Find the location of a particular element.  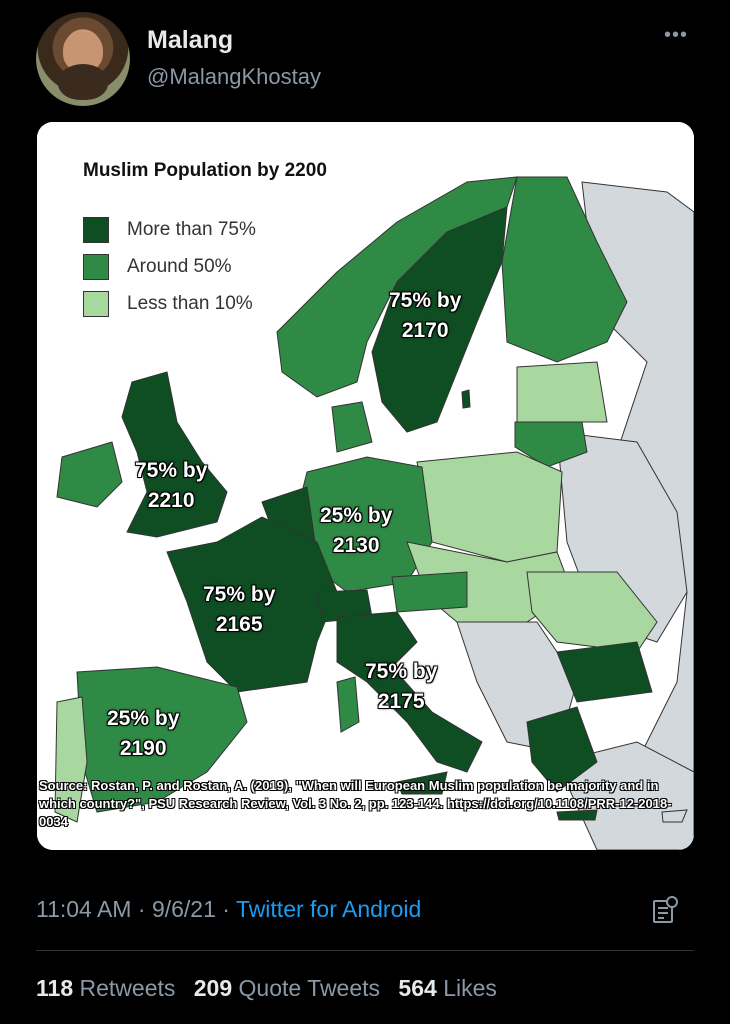

legend-label: Less than 10% is located at coordinates (190, 303).